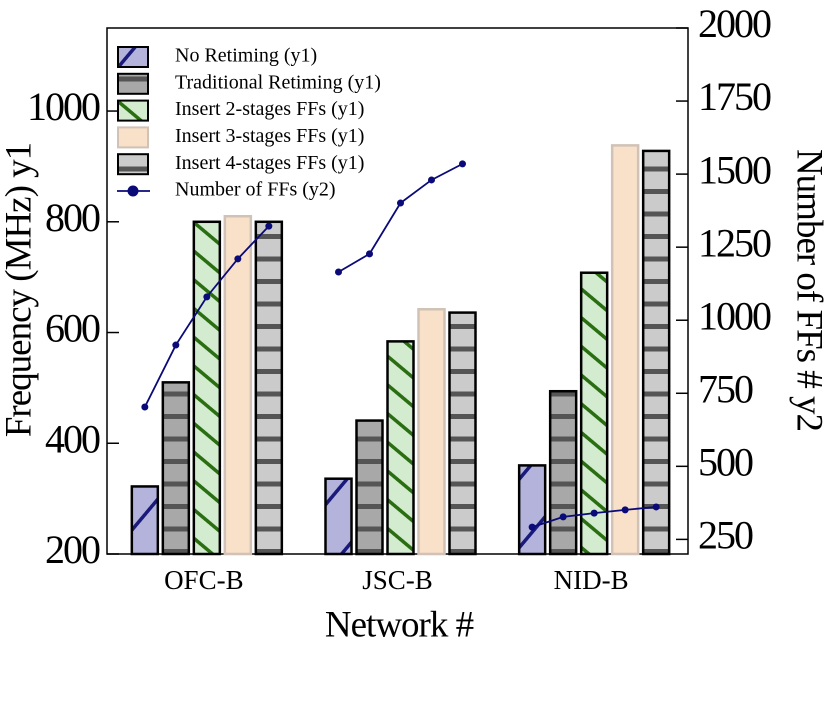 The width and height of the screenshot is (829, 706). What do you see at coordinates (72, 549) in the screenshot?
I see `y-tick-label: 200` at bounding box center [72, 549].